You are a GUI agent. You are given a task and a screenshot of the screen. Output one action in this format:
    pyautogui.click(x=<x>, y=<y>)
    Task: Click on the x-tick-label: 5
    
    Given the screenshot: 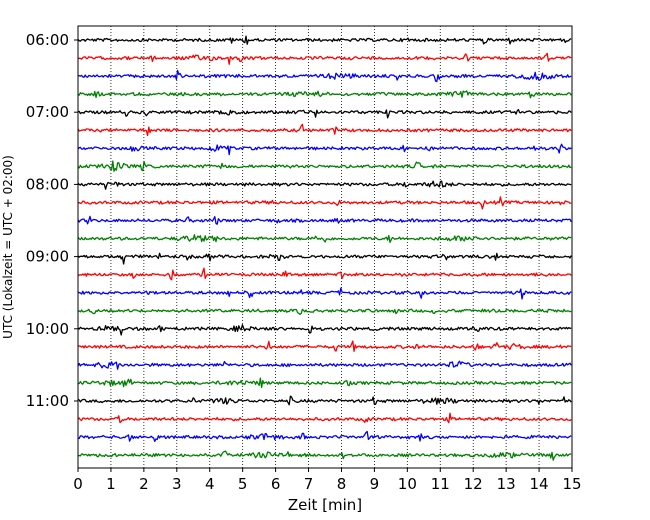 What is the action you would take?
    pyautogui.click(x=243, y=484)
    